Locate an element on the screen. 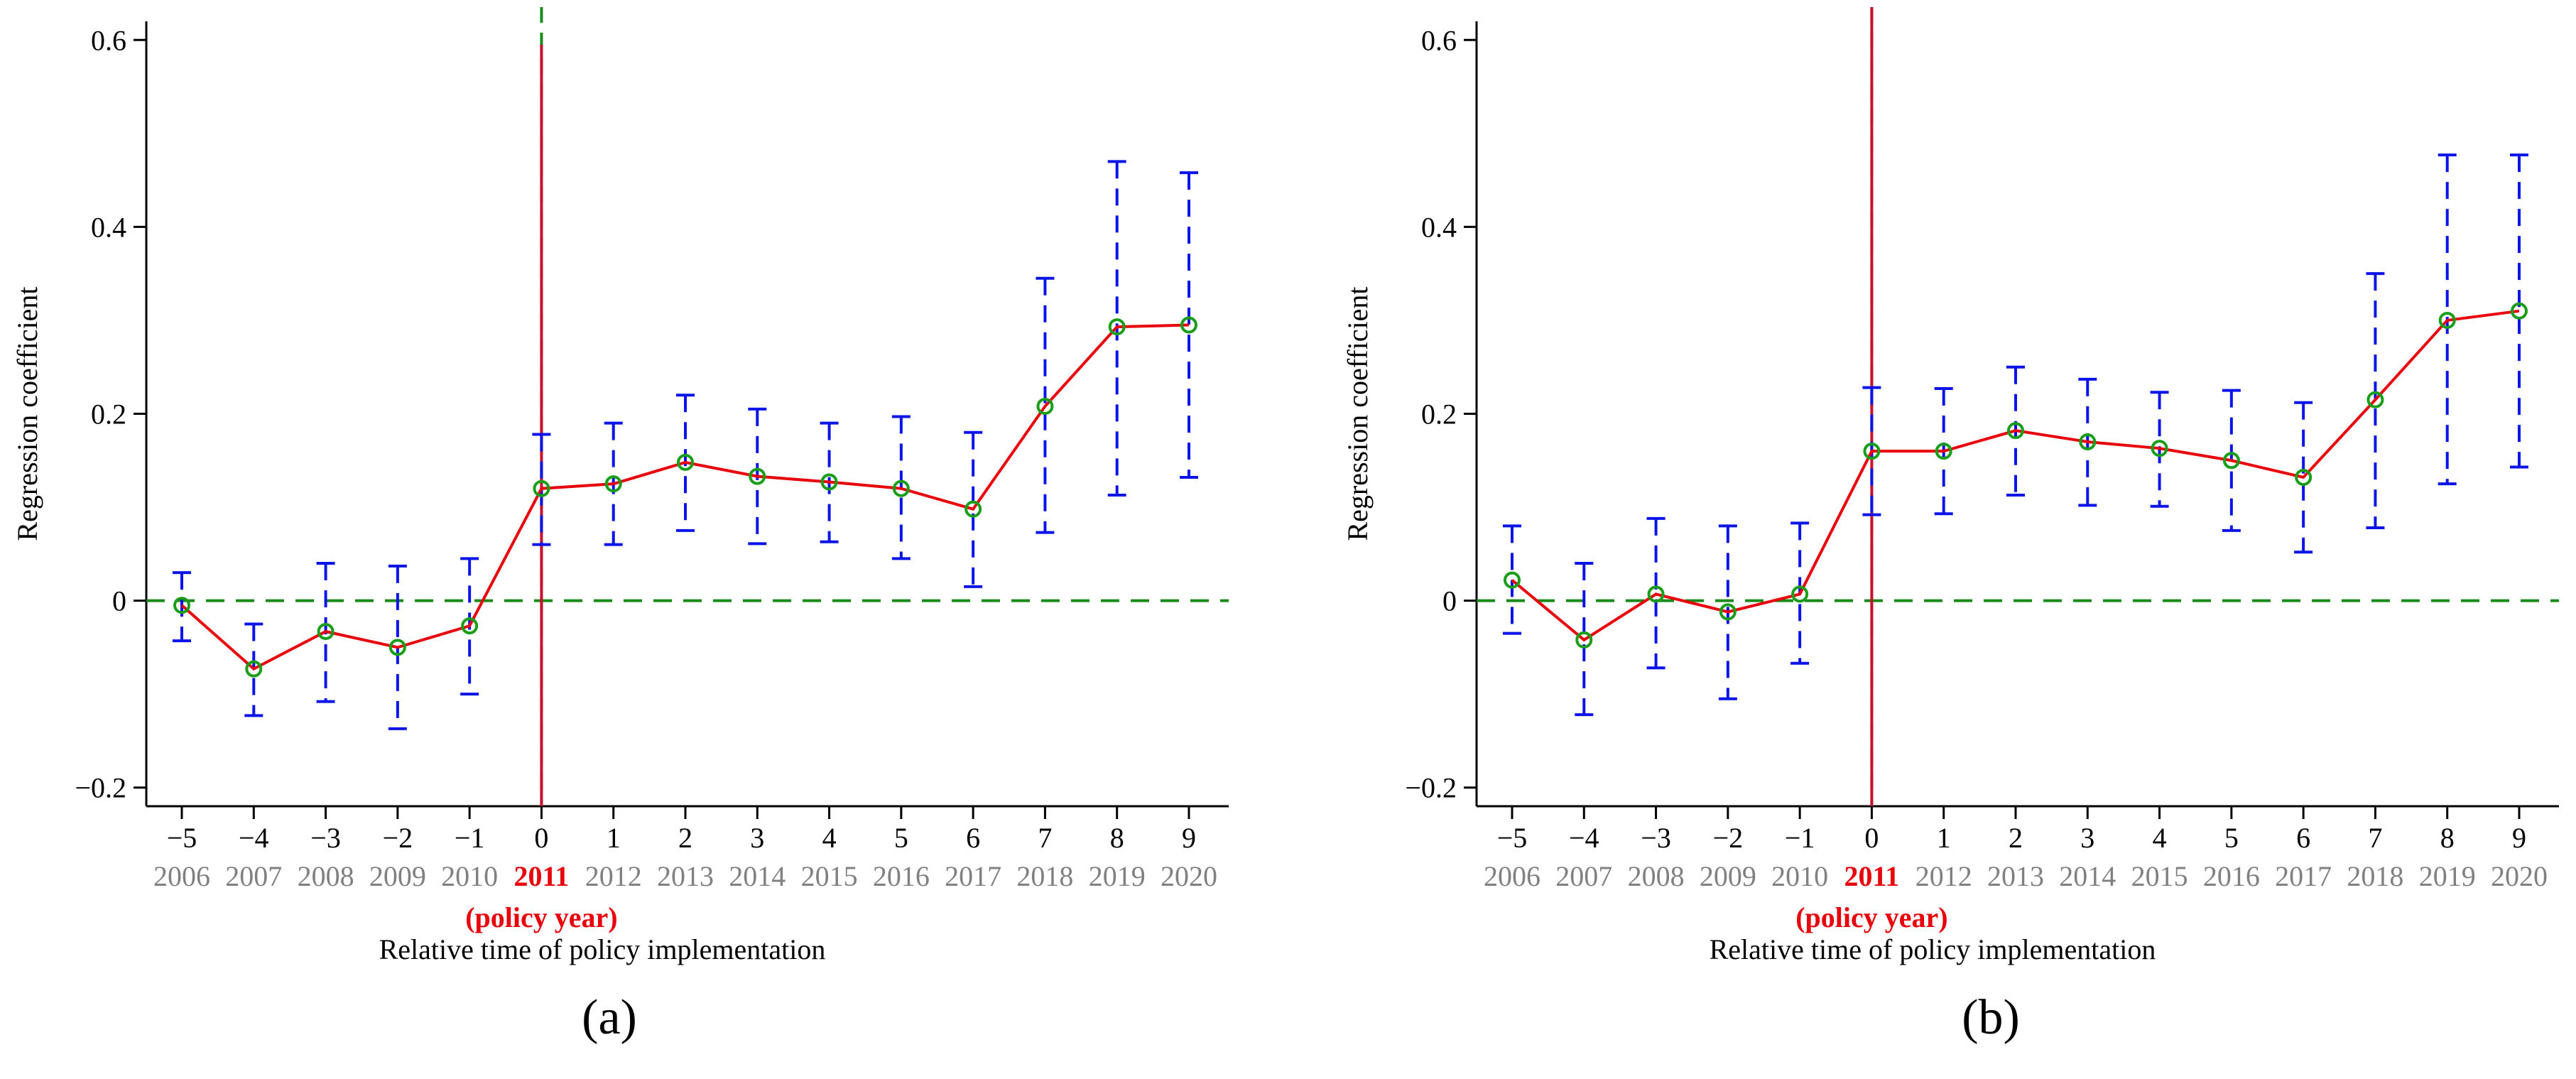  panel-label: (b) is located at coordinates (1991, 1018).